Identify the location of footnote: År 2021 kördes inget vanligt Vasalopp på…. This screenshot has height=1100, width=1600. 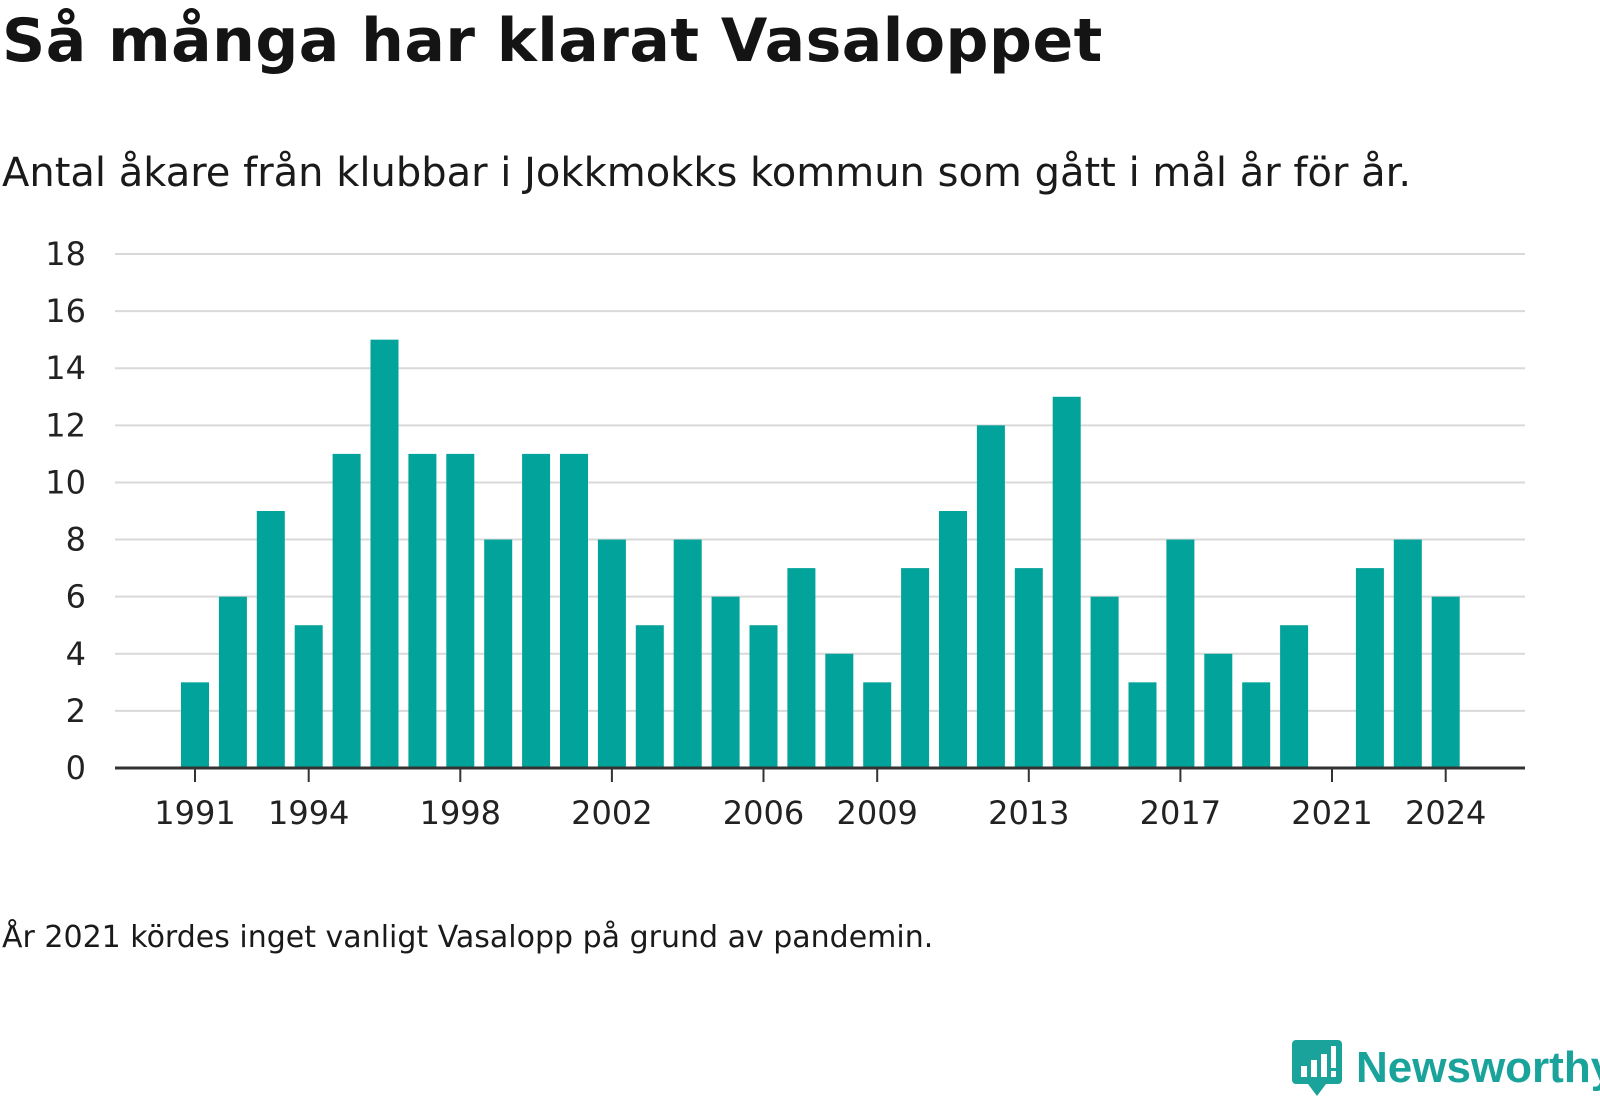
(468, 937).